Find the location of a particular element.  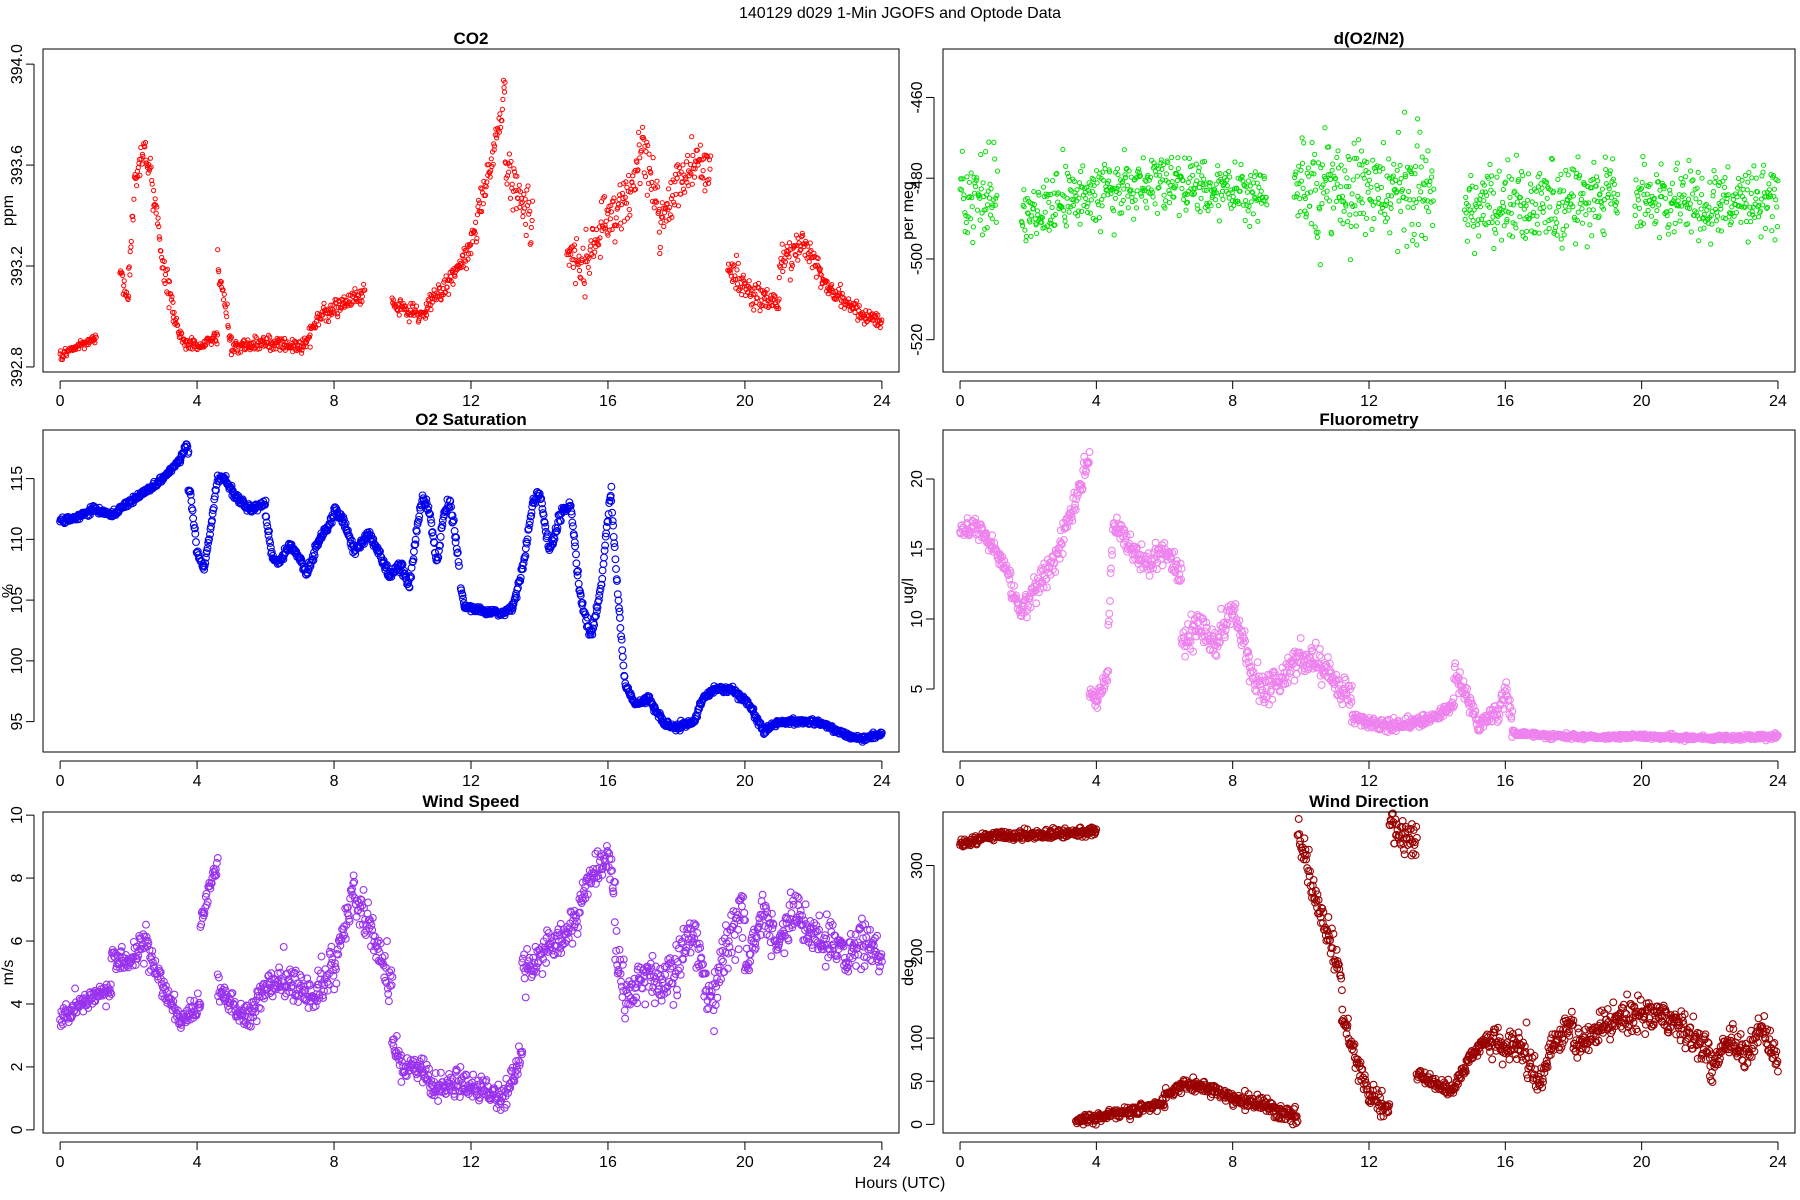

do2n2-x-tick-label: 24 is located at coordinates (1778, 401).